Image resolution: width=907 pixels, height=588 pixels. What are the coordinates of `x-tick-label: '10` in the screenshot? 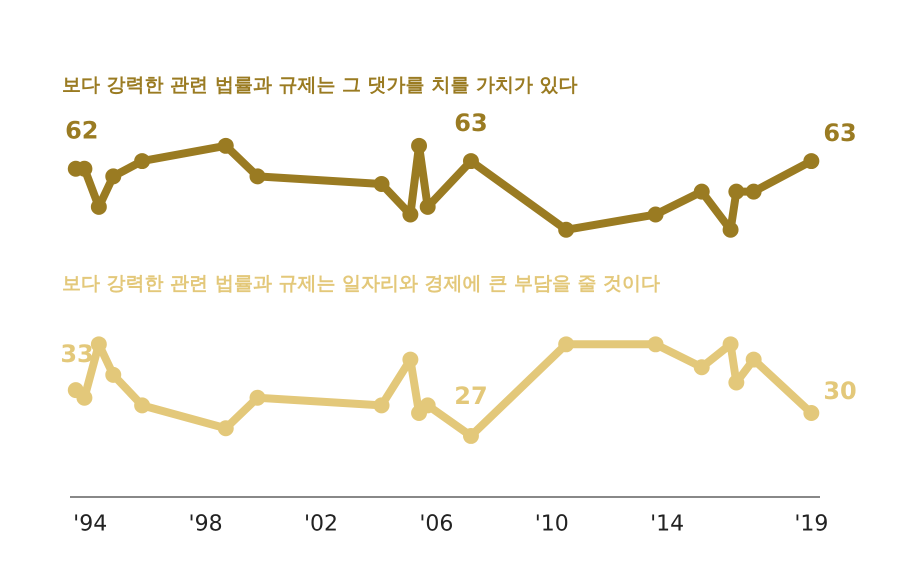 It's located at (551, 524).